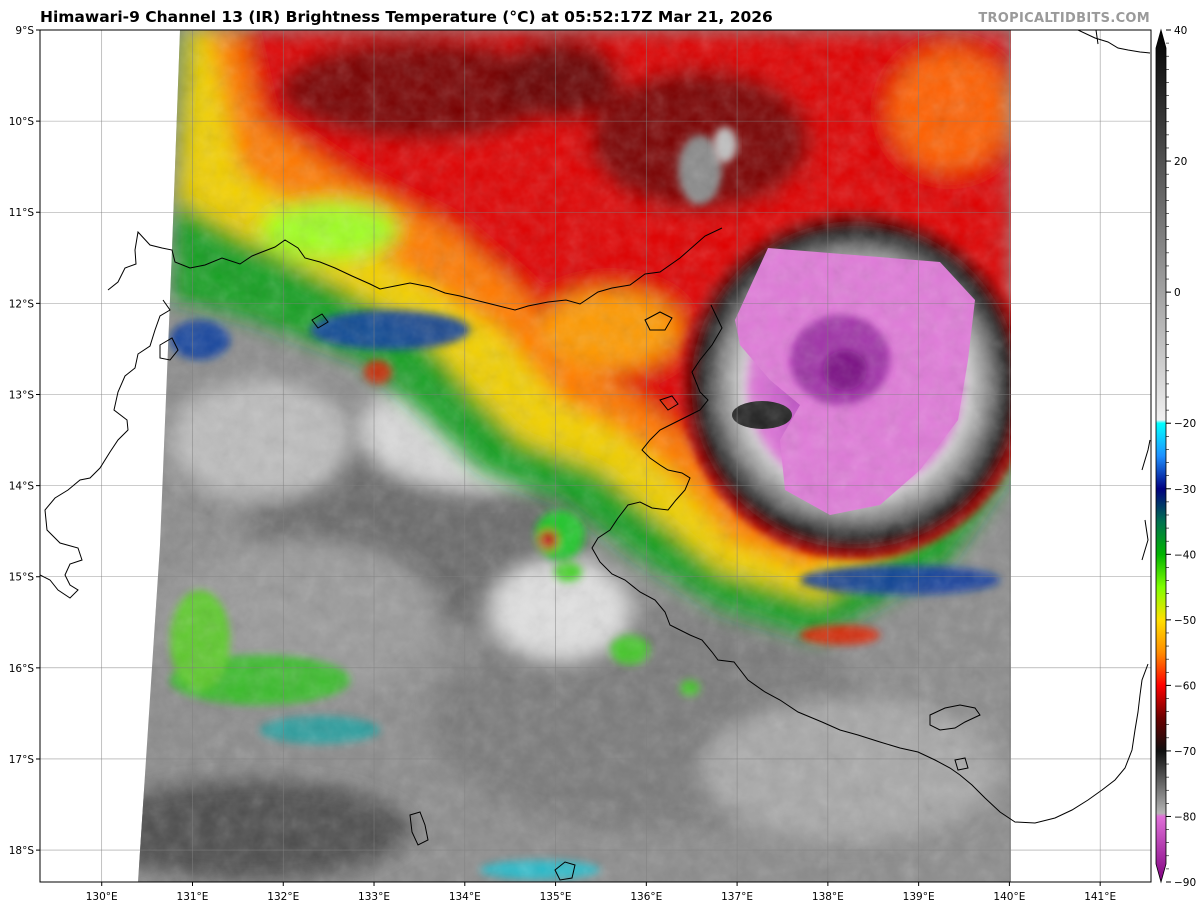 This screenshot has height=906, width=1200. What do you see at coordinates (22, 213) in the screenshot?
I see `lat-tick-label: 11°S` at bounding box center [22, 213].